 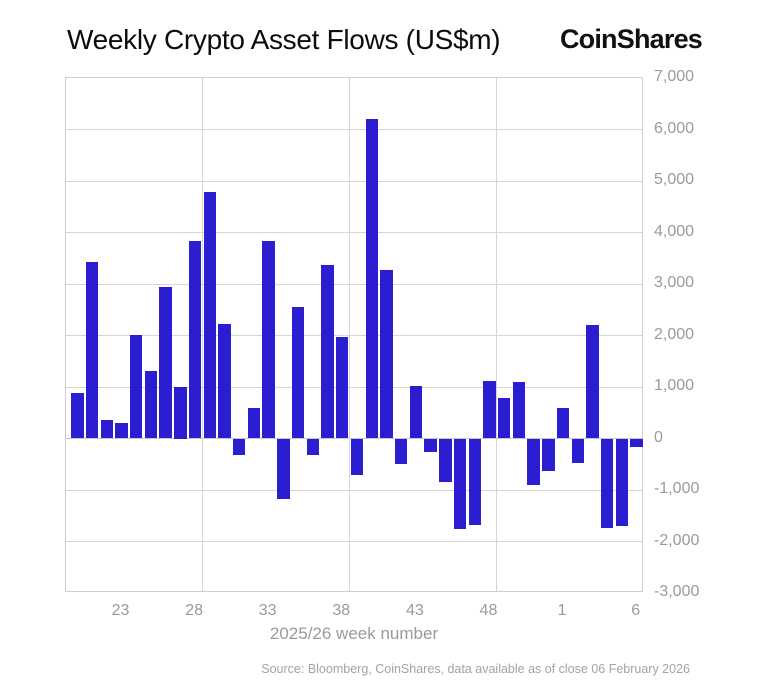 I want to click on y-axis-label: 1,000, so click(x=674, y=385).